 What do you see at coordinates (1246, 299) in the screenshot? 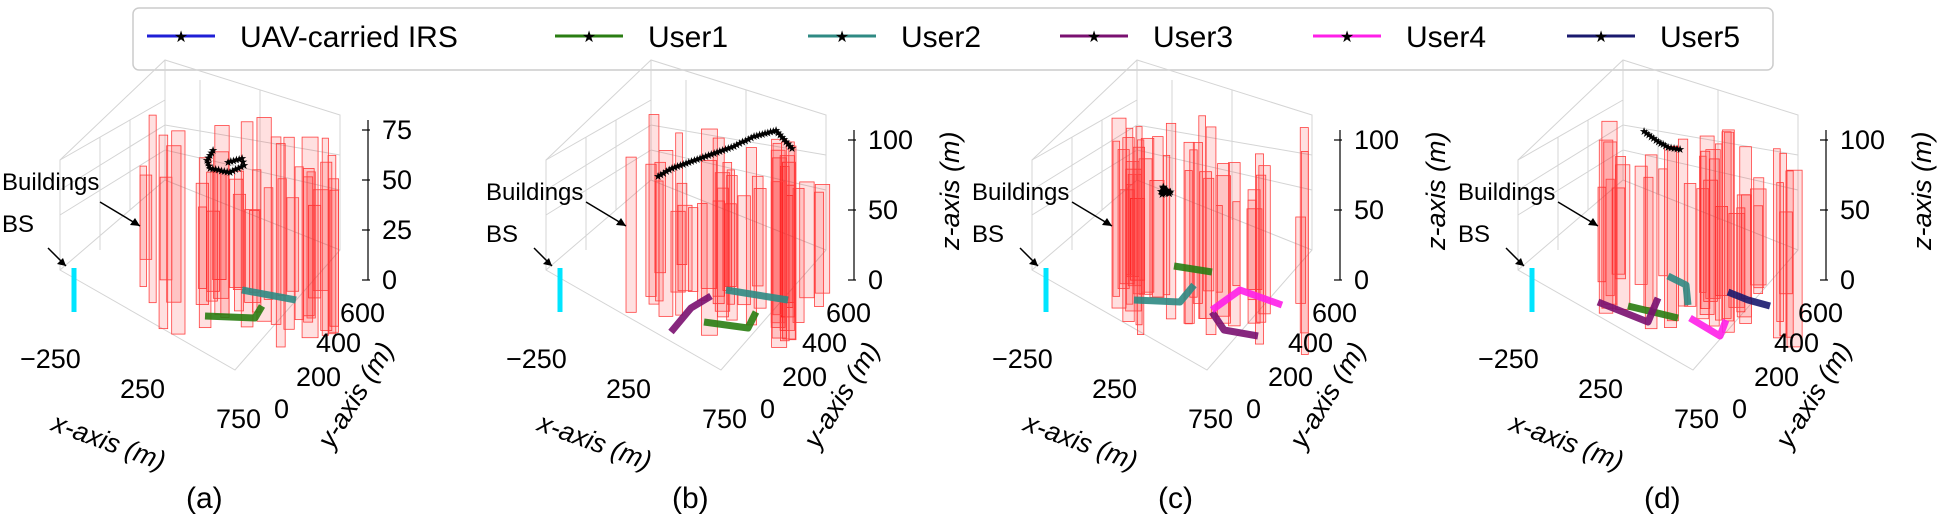
I see `trajectory-user4` at bounding box center [1246, 299].